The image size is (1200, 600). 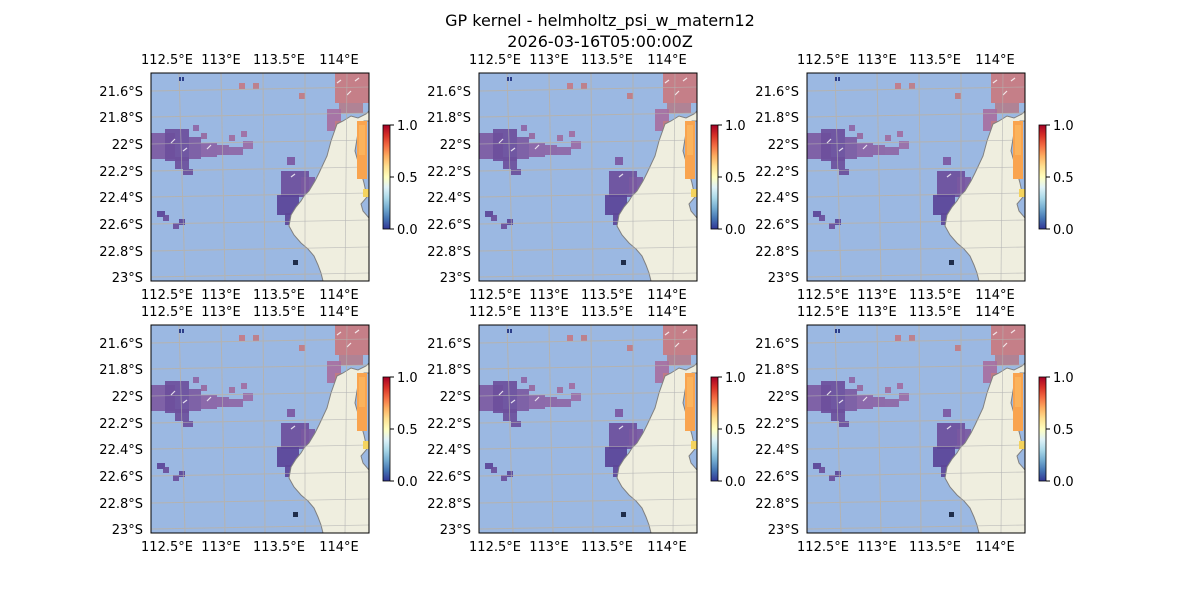 What do you see at coordinates (600, 20) in the screenshot?
I see `figure-title-kernel: GP kernel - helmholtz_psi_w_matern12` at bounding box center [600, 20].